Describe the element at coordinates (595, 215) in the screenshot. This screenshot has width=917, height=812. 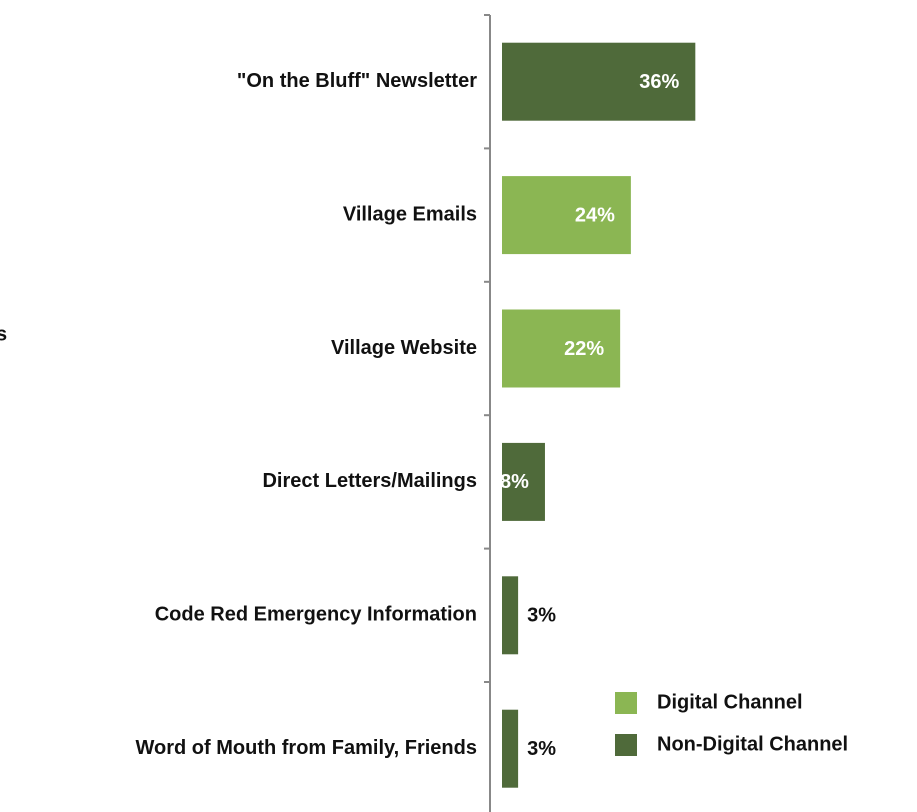
I see `value-label: 24%` at that location.